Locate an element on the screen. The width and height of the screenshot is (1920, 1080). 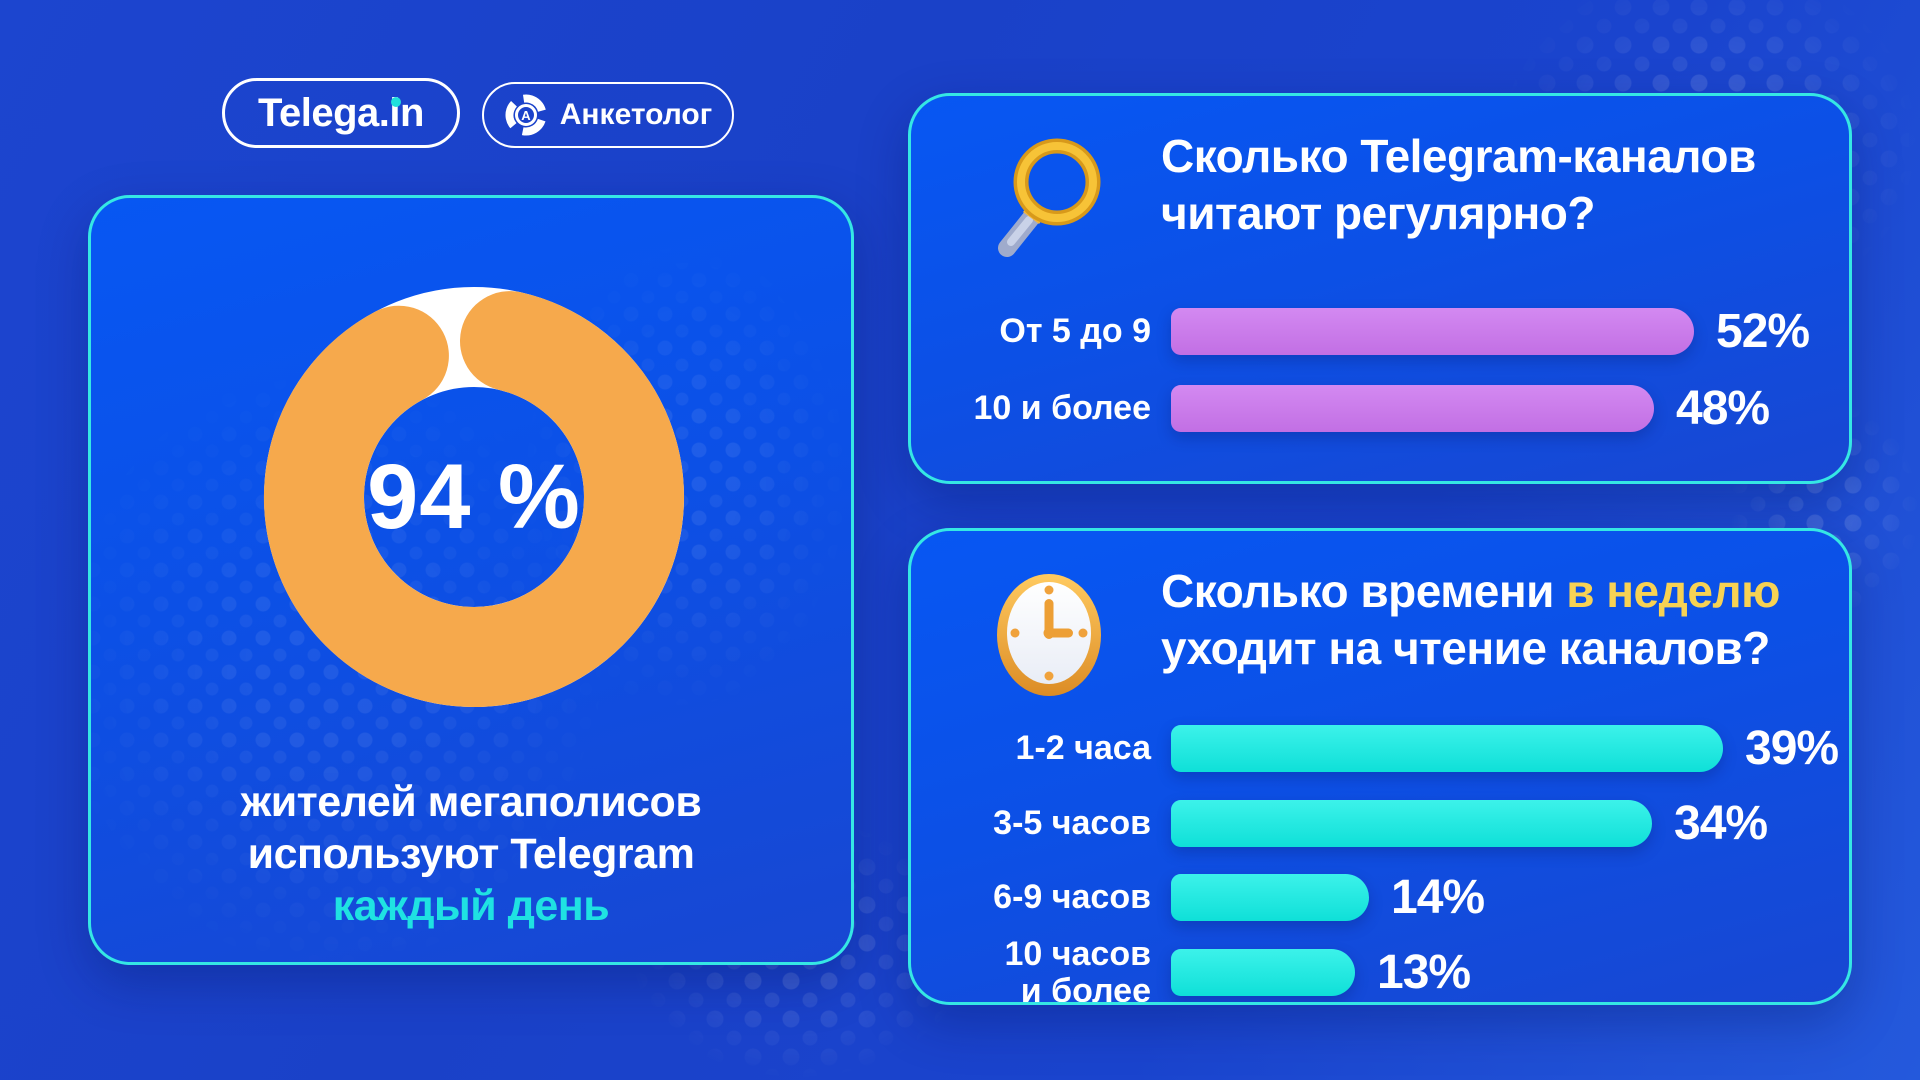
time-title-line1: Сколько времени в неделю is located at coordinates (1470, 591).